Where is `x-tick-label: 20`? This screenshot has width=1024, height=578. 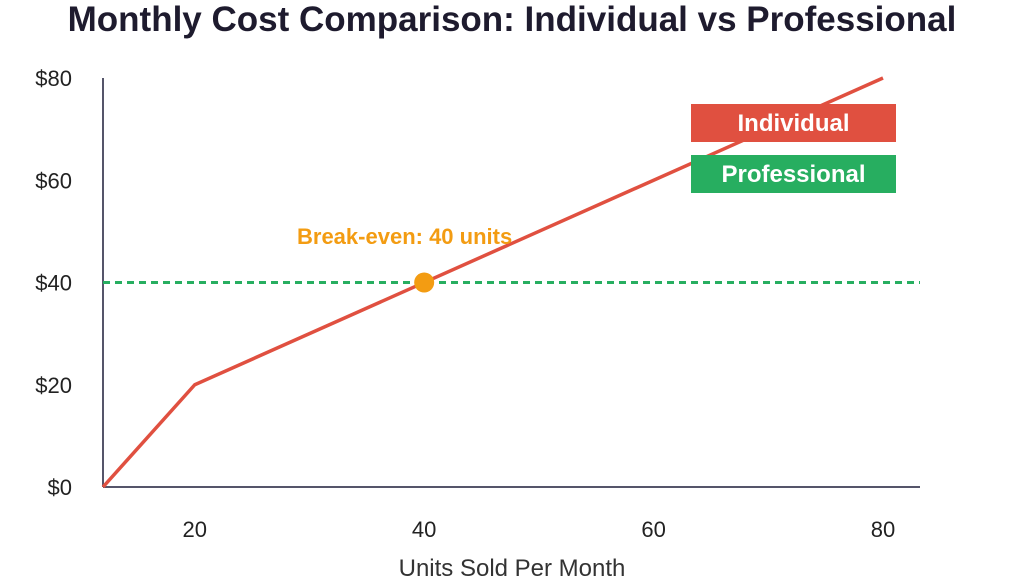 x-tick-label: 20 is located at coordinates (195, 529).